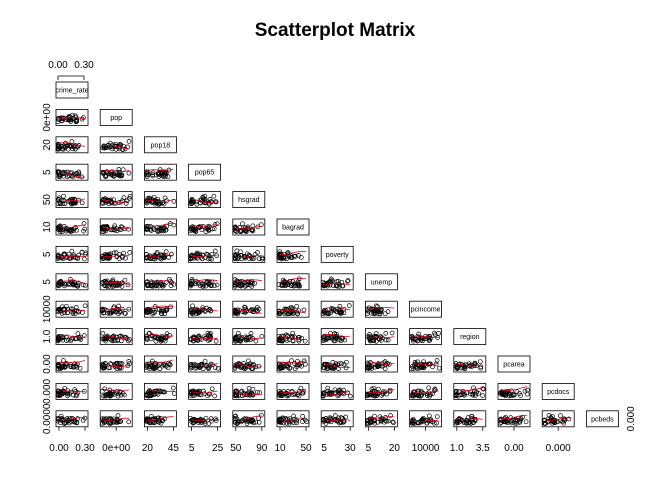 This screenshot has height=480, width=672. Describe the element at coordinates (337, 255) in the screenshot. I see `variable-label: poverty` at that location.